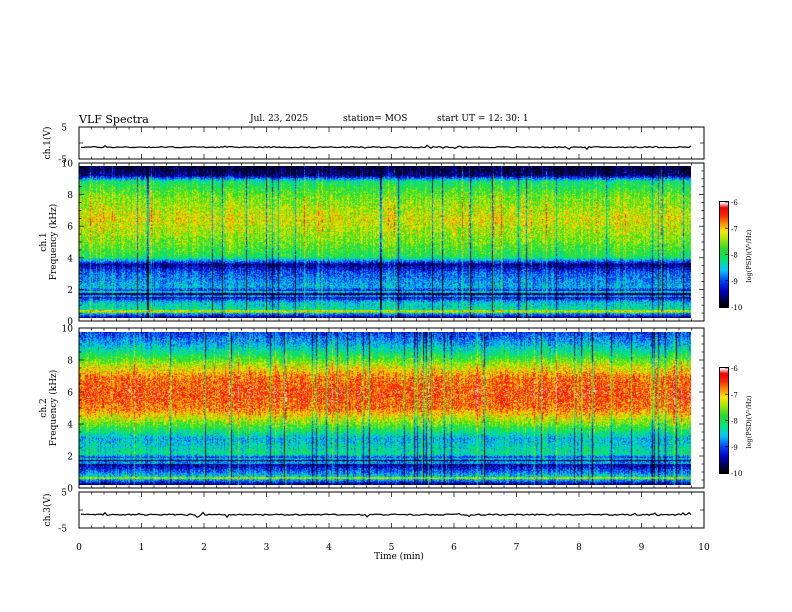  Describe the element at coordinates (62, 530) in the screenshot. I see `ch3-wave-ytick-label: -5` at that location.